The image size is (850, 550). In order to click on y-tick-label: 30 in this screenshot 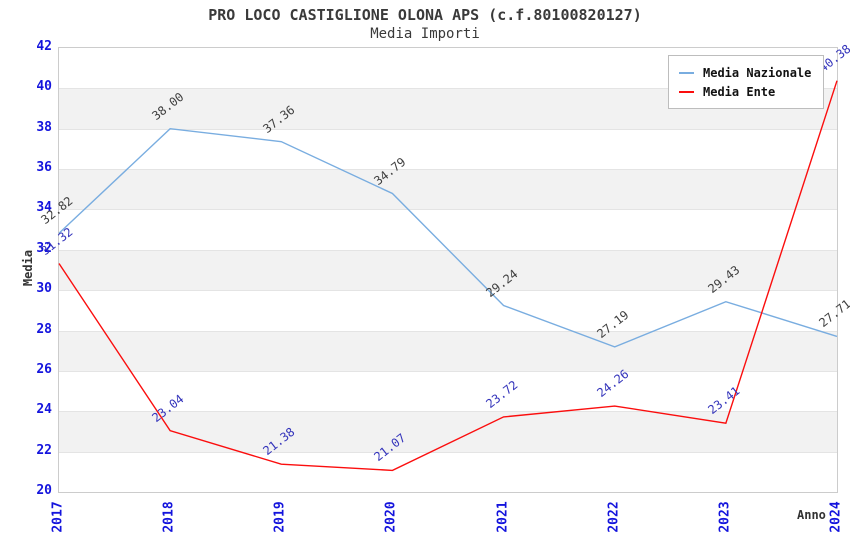, I will do `click(44, 289)`.